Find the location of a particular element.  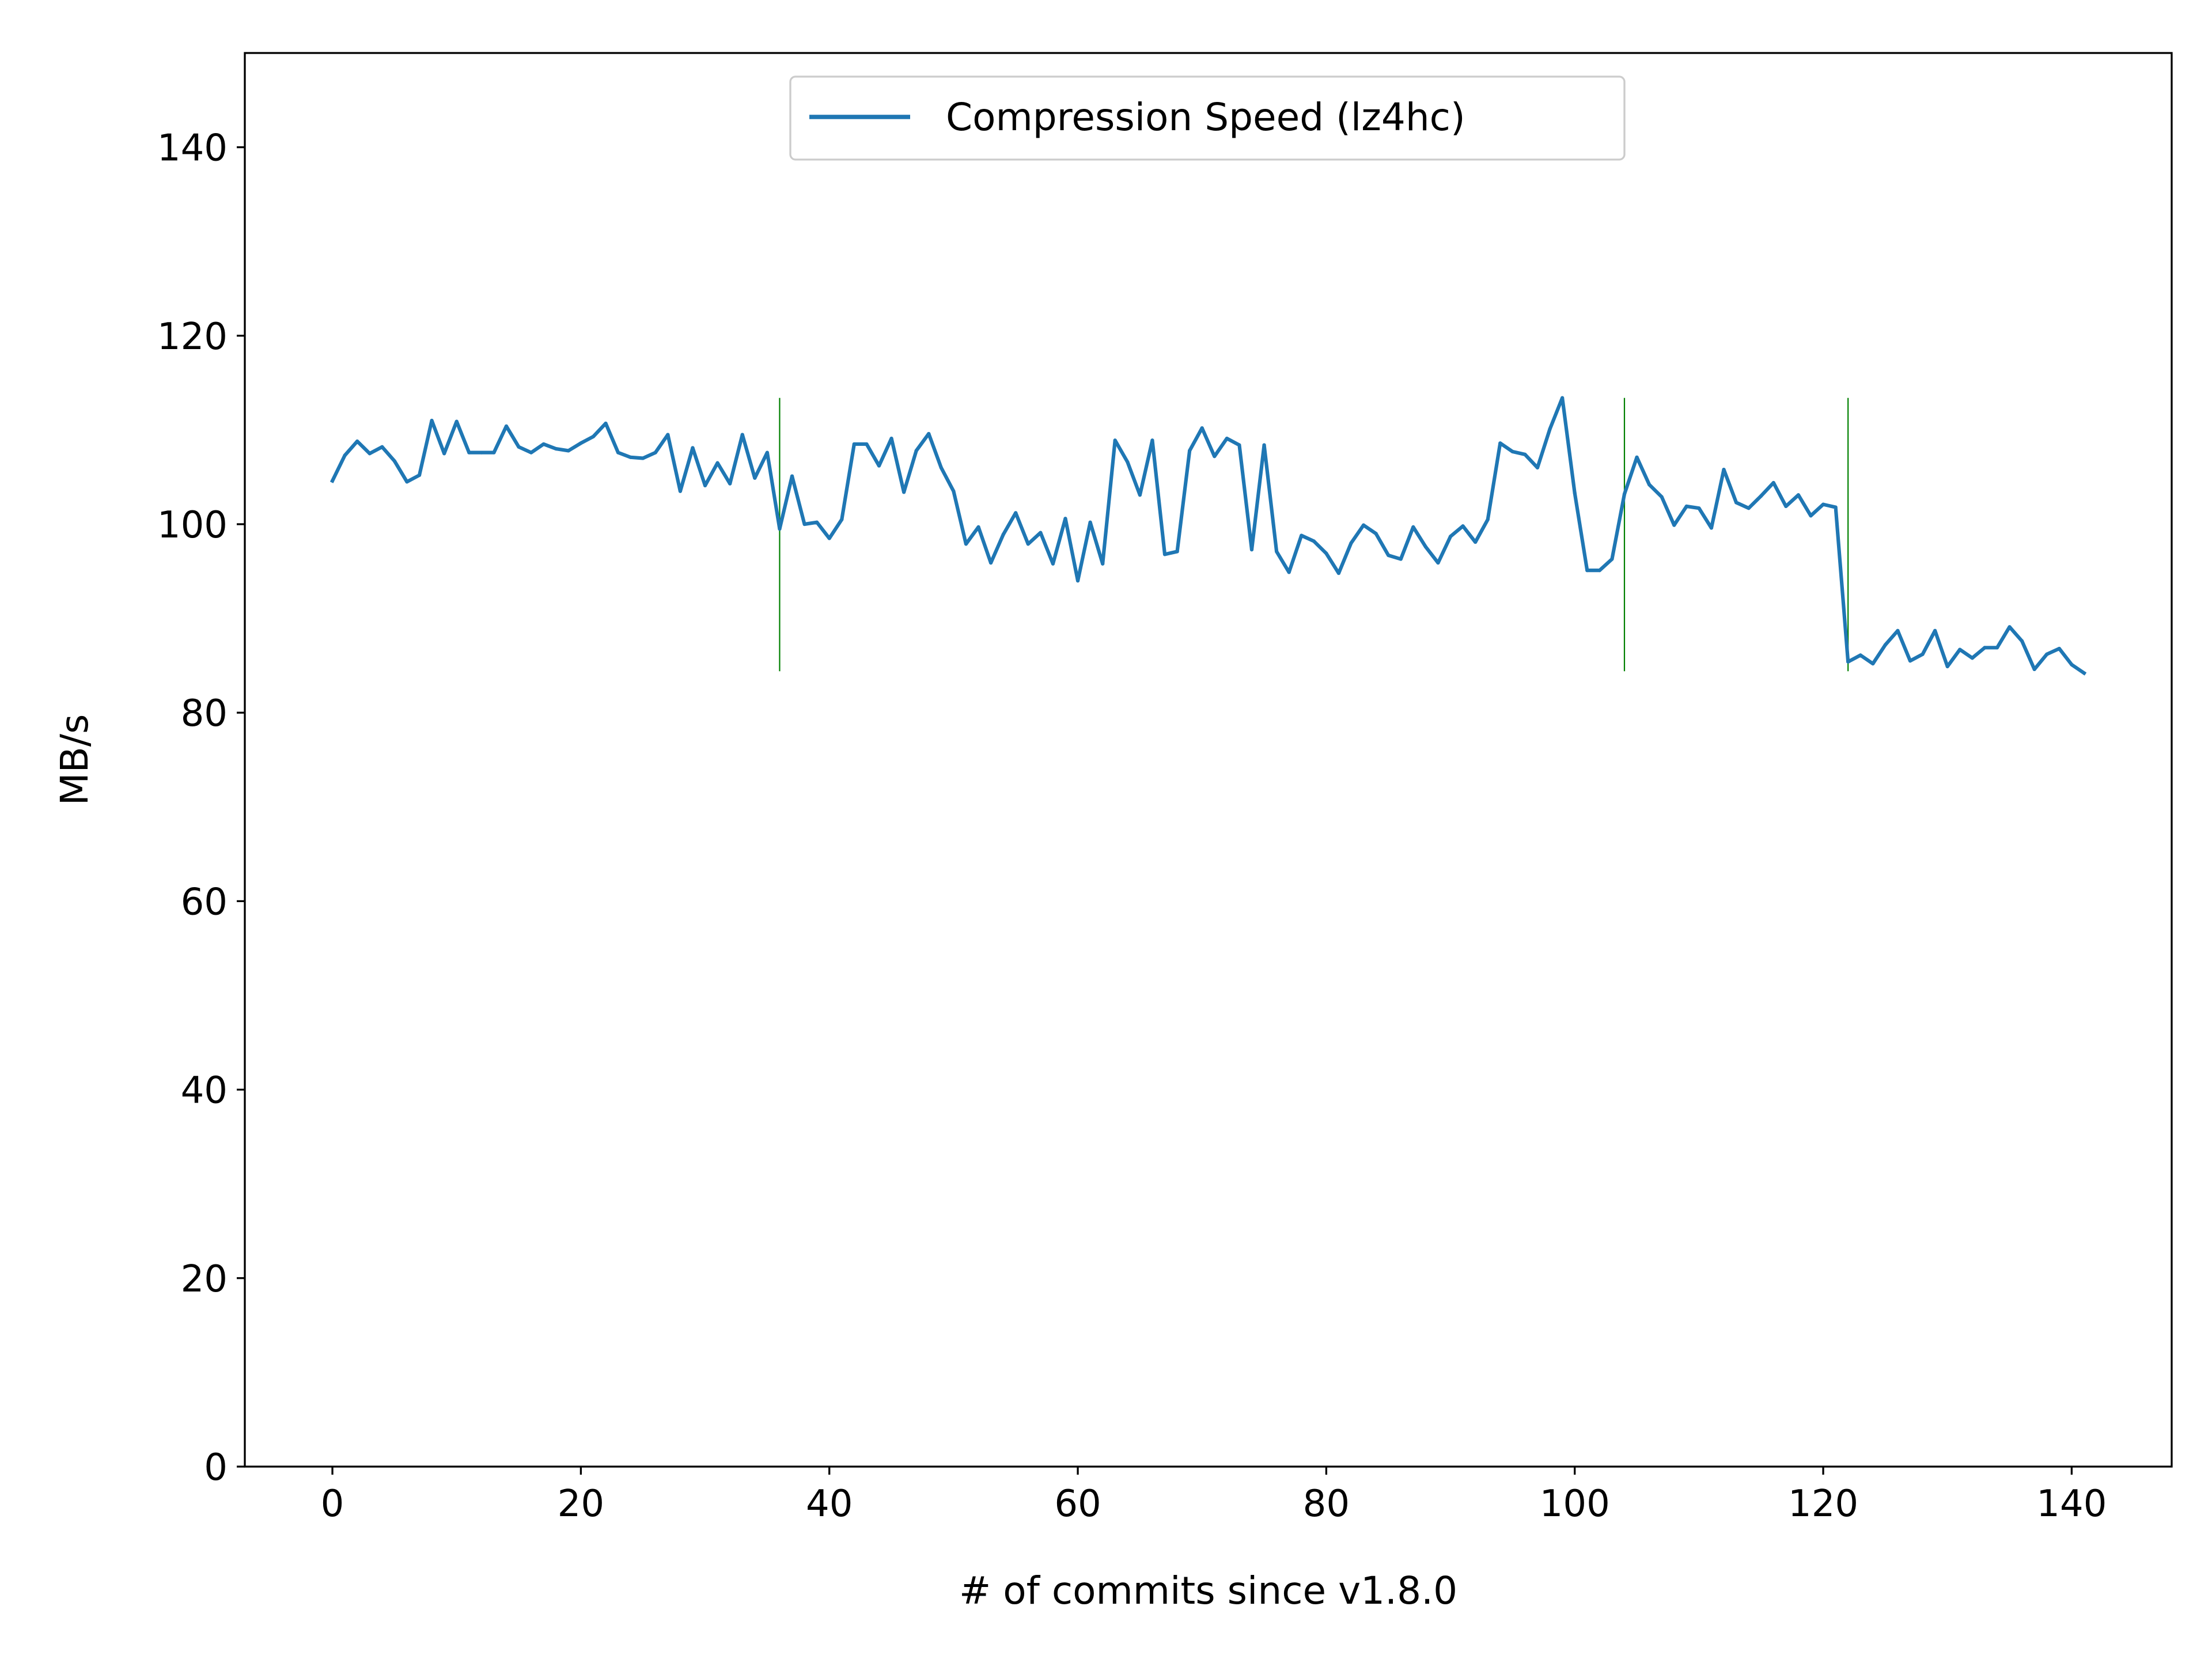

x-tick-label: 60 is located at coordinates (1077, 1504).